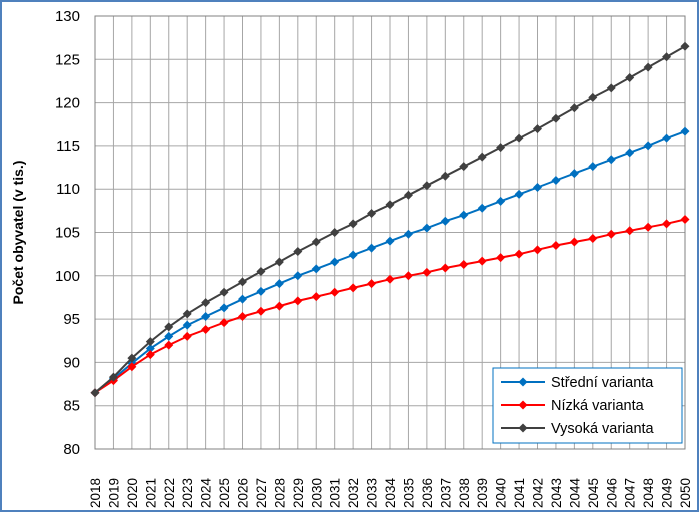 The image size is (699, 512). Describe the element at coordinates (224, 493) in the screenshot. I see `x-tick-label: 2025` at that location.